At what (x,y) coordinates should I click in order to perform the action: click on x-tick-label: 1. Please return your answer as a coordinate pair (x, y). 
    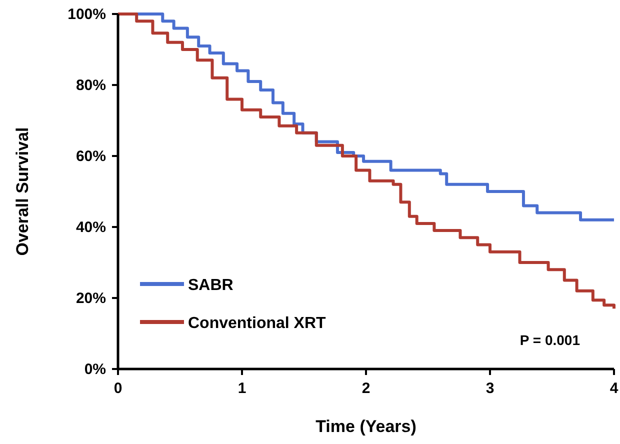
    Looking at the image, I should click on (242, 388).